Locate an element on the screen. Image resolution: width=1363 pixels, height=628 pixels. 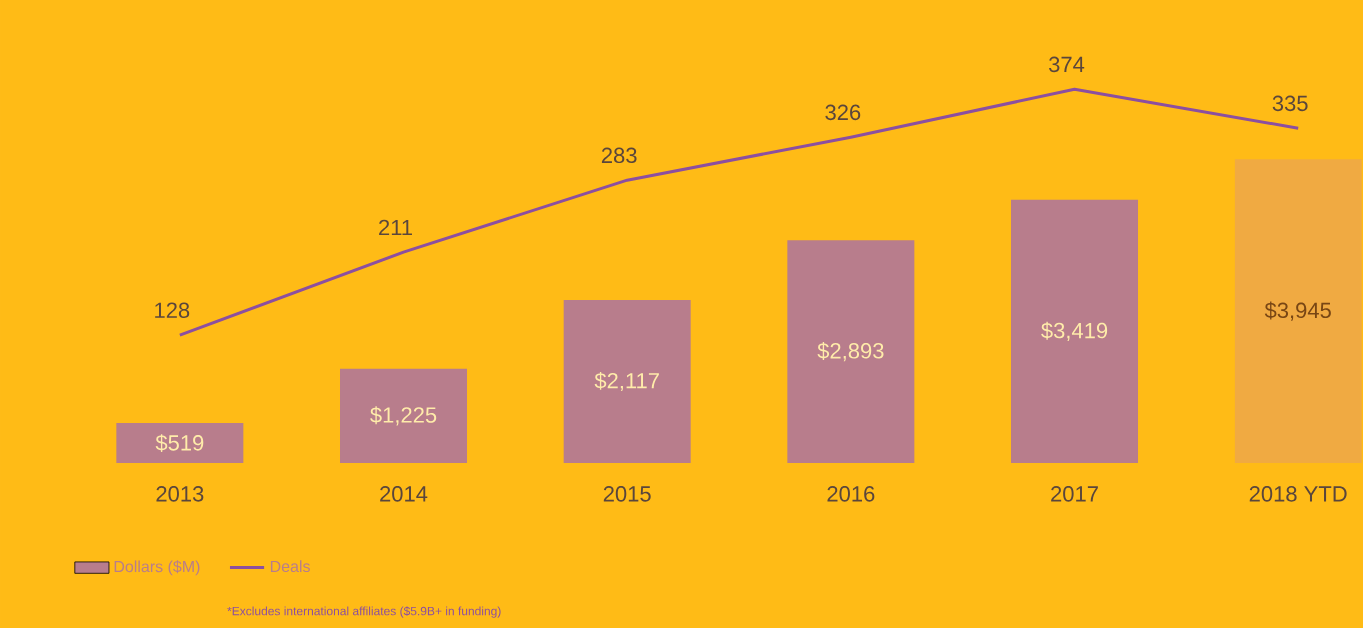
data-label: $2,893 is located at coordinates (850, 352).